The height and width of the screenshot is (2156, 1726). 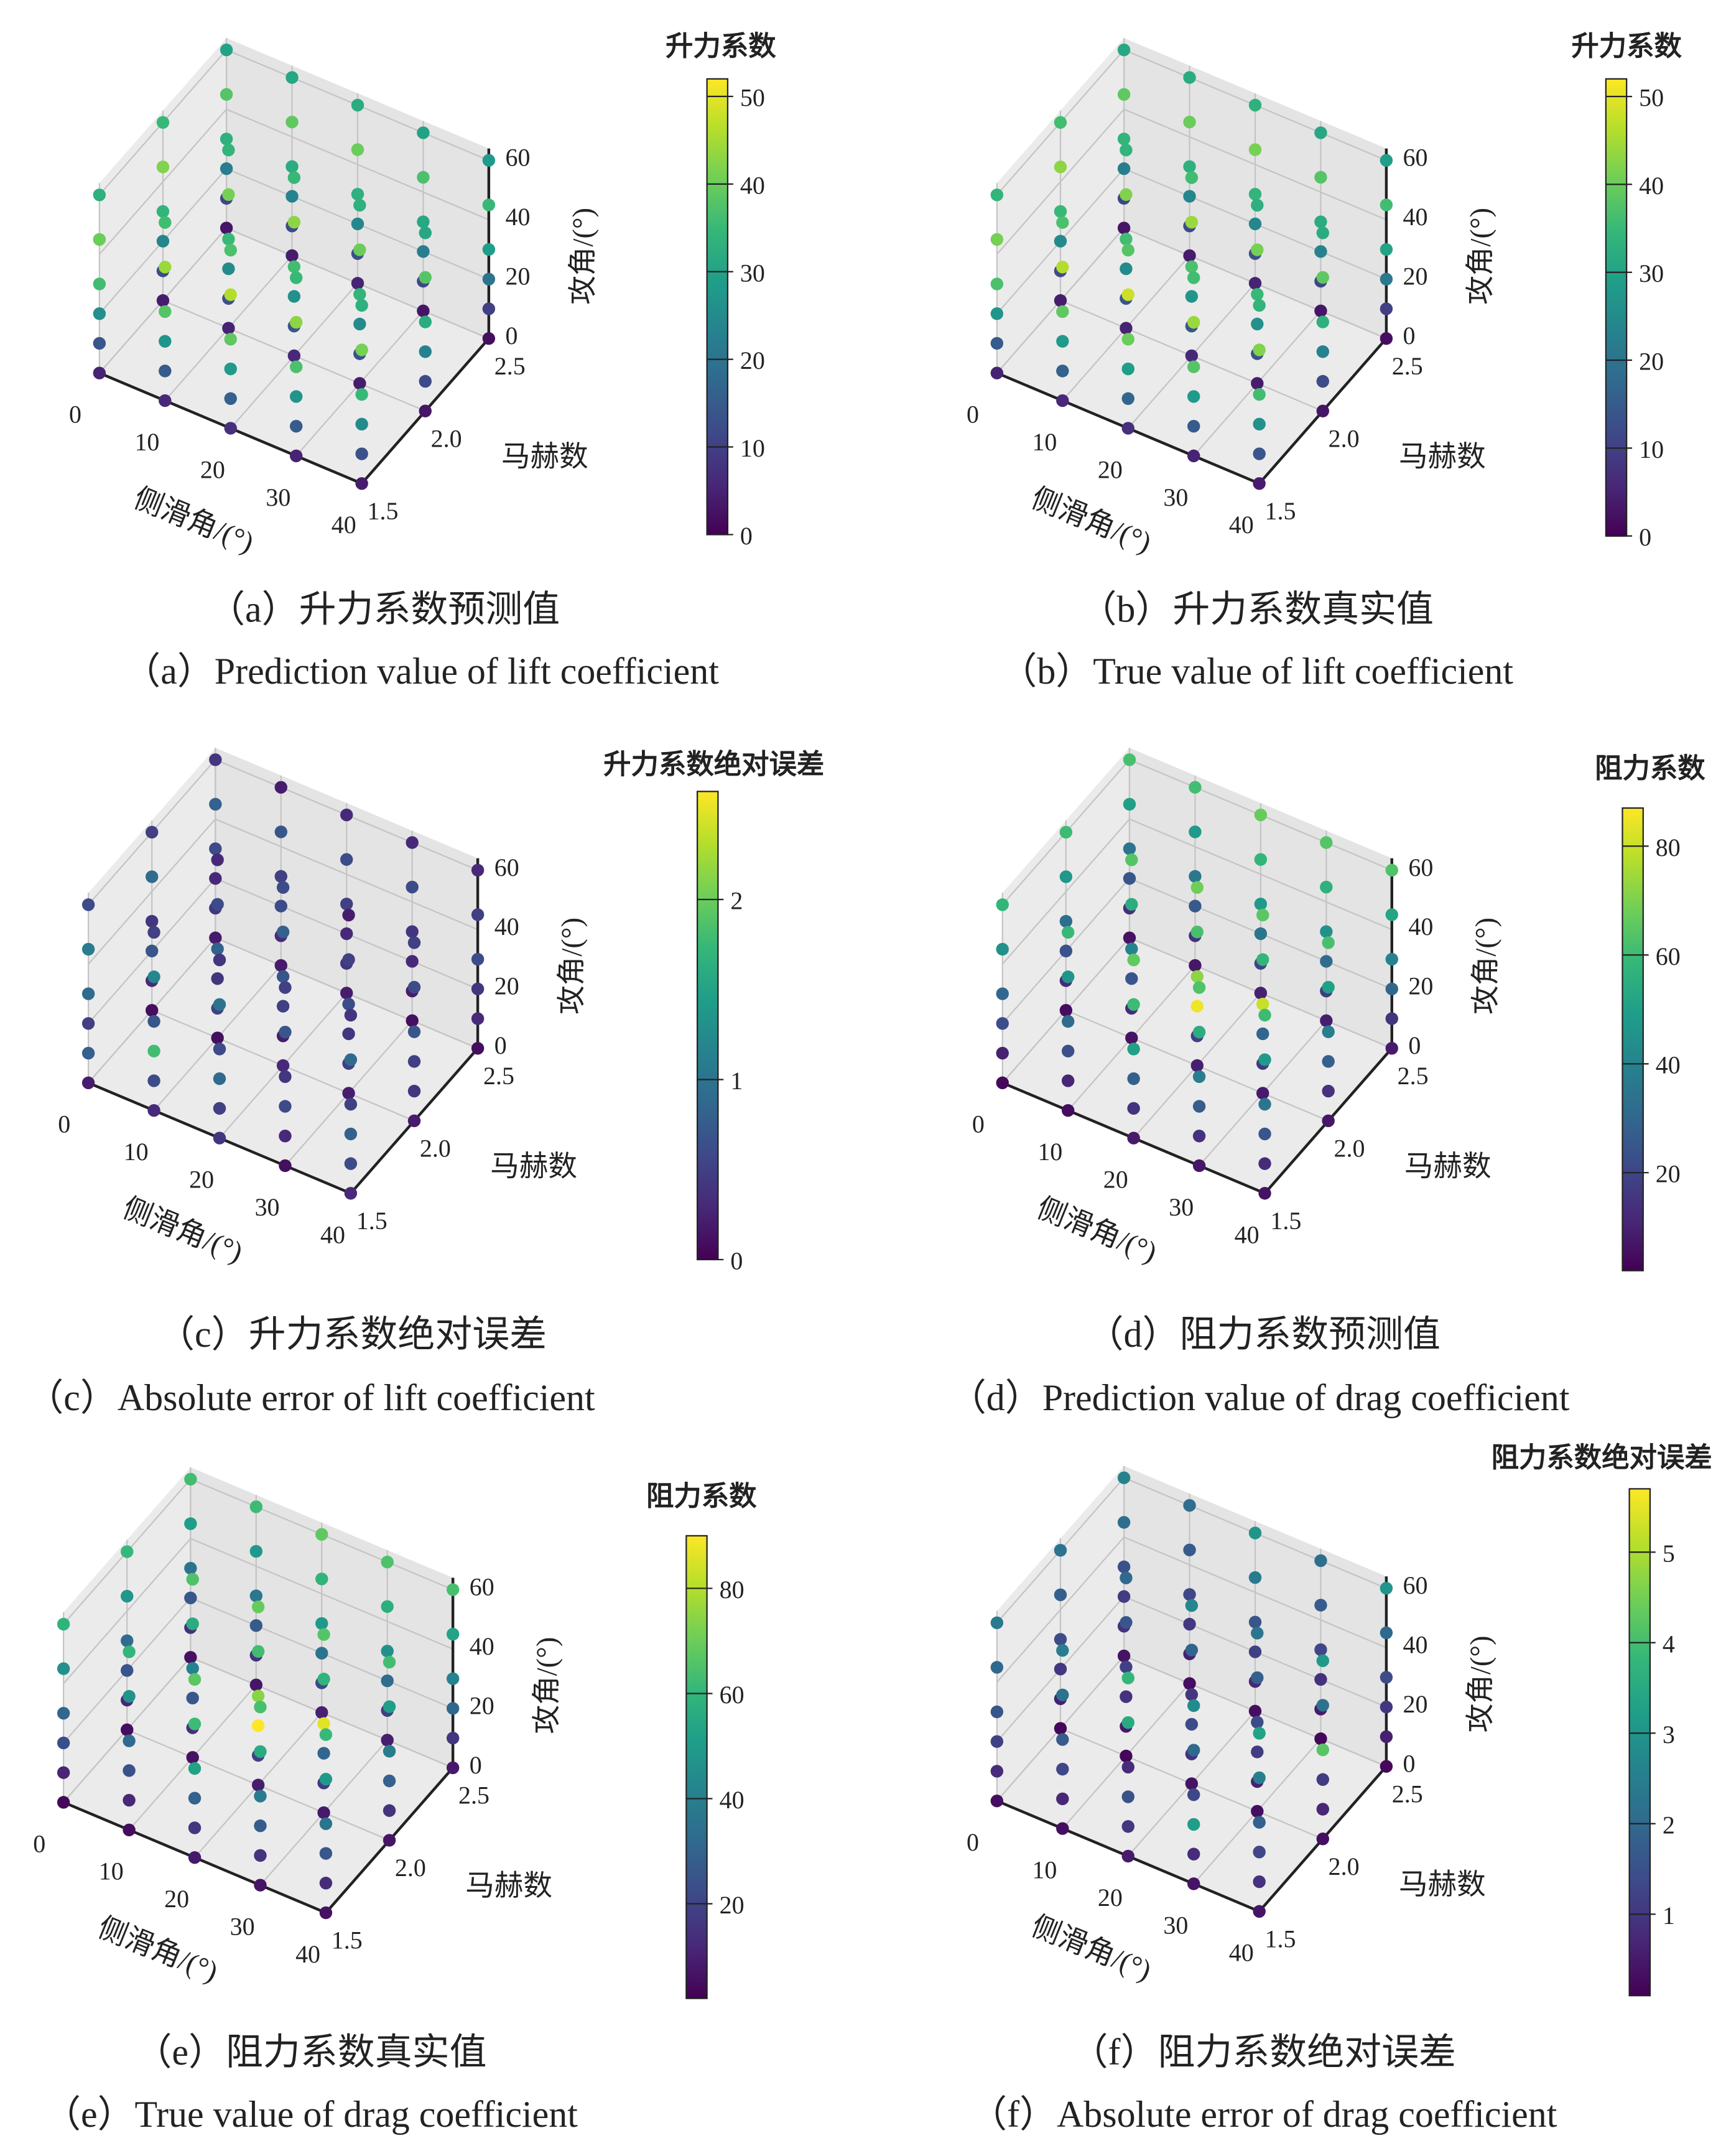 I want to click on z-tick-label: 0, so click(x=512, y=336).